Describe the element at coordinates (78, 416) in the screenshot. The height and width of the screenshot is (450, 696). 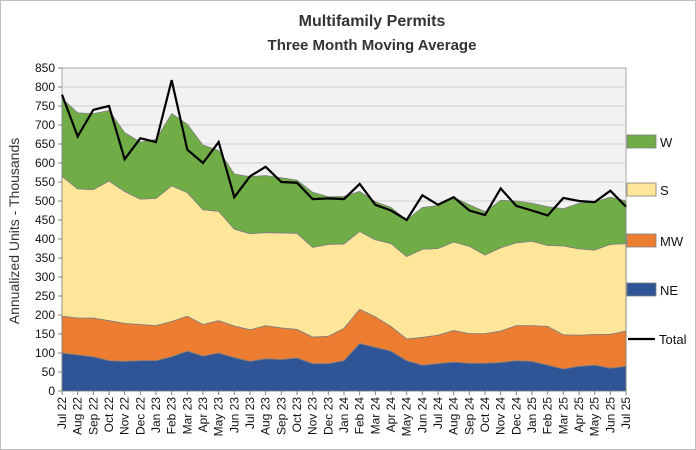
I see `x-tick-label-1: Aug 22` at that location.